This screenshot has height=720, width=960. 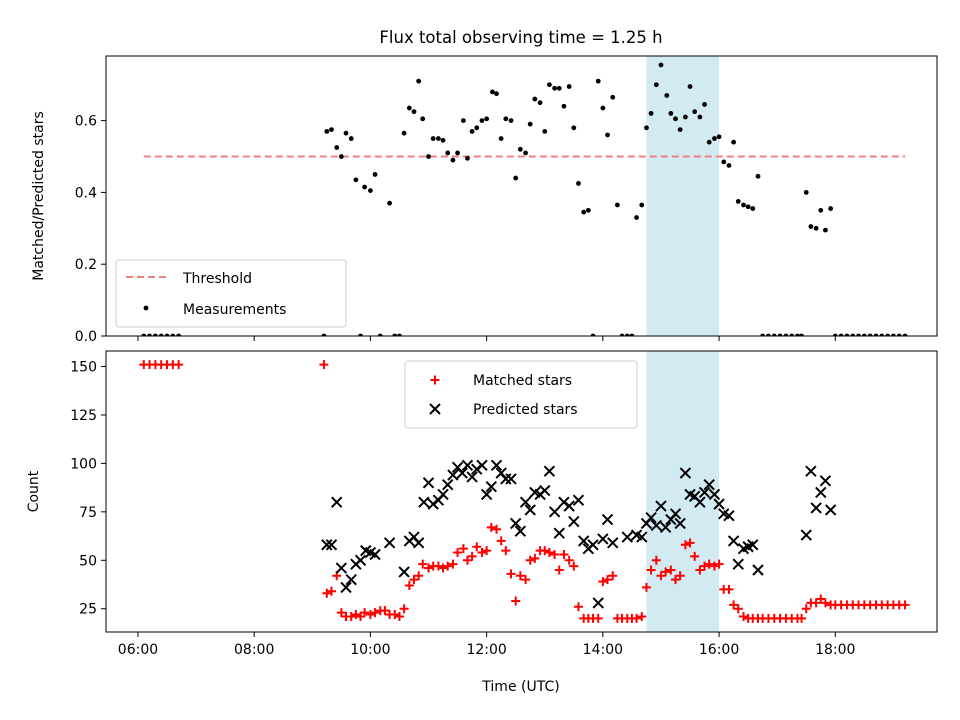 What do you see at coordinates (83, 416) in the screenshot?
I see `y-tick-label: 125` at bounding box center [83, 416].